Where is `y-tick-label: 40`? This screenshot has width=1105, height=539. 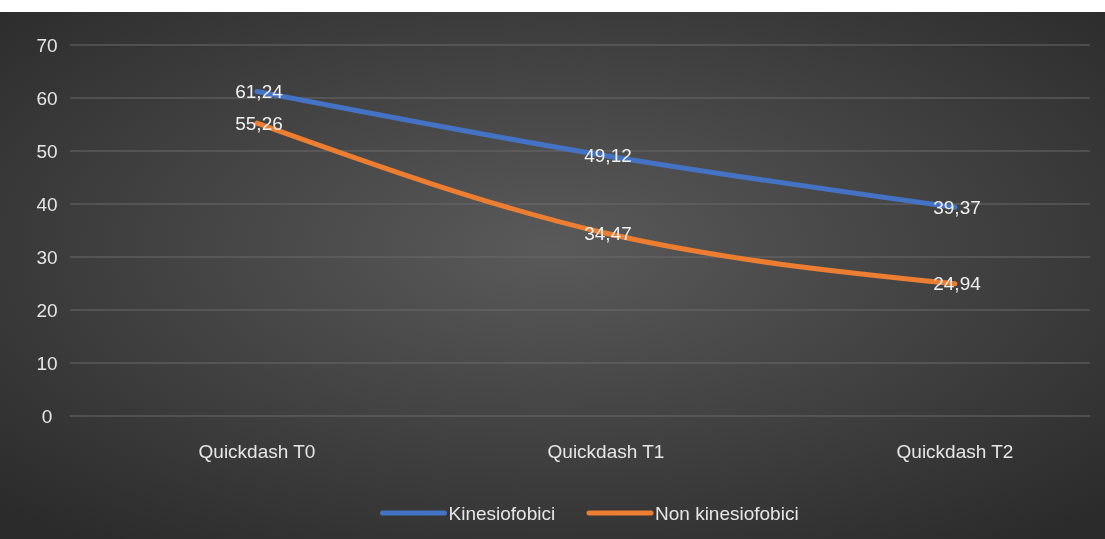
y-tick-label: 40 is located at coordinates (47, 204).